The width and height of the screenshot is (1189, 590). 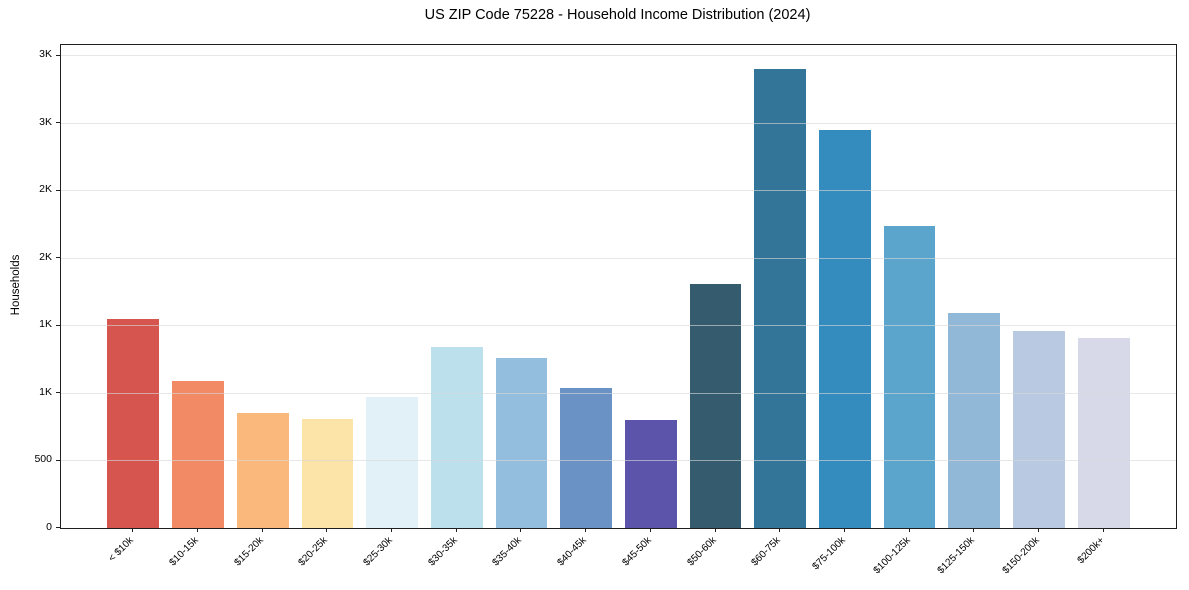 I want to click on bar-25-30k, so click(x=392, y=462).